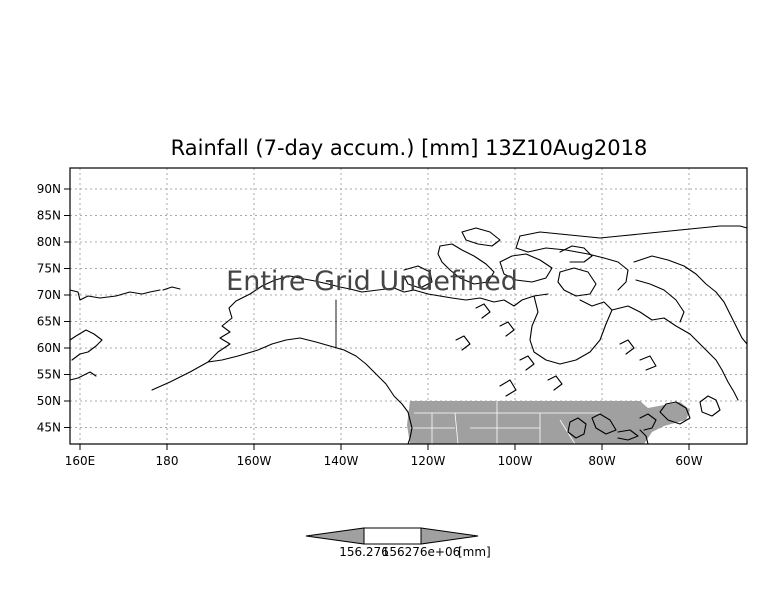  Describe the element at coordinates (341, 461) in the screenshot. I see `lon-label: 140W` at that location.